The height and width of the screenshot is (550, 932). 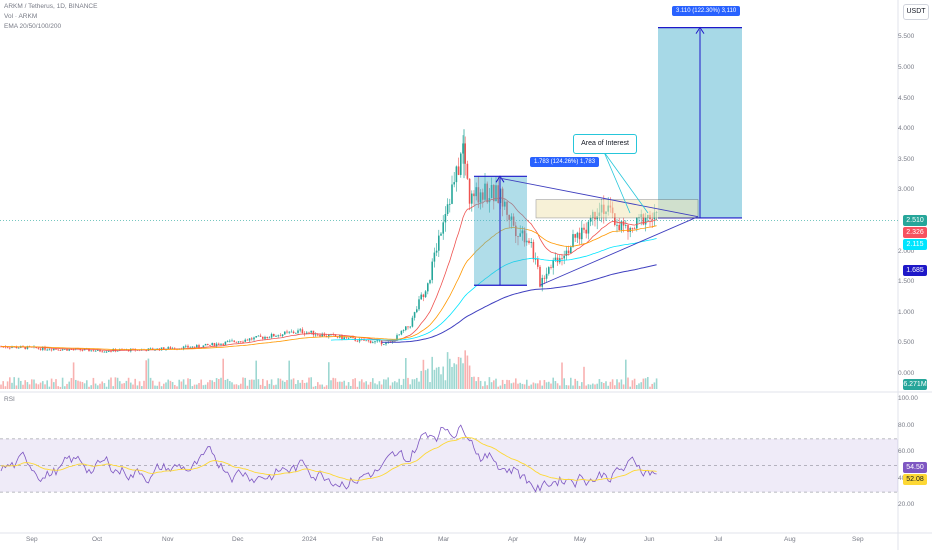 What do you see at coordinates (33, 26) in the screenshot?
I see `legend-ema: EMA 20/50/100/200` at bounding box center [33, 26].